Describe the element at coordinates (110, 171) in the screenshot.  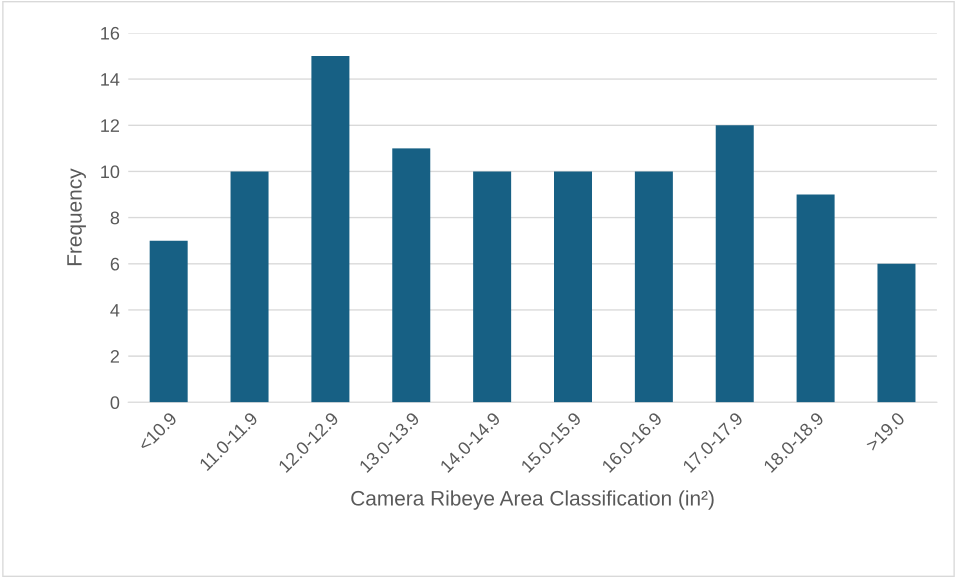
I see `y-tick-label: 10` at that location.